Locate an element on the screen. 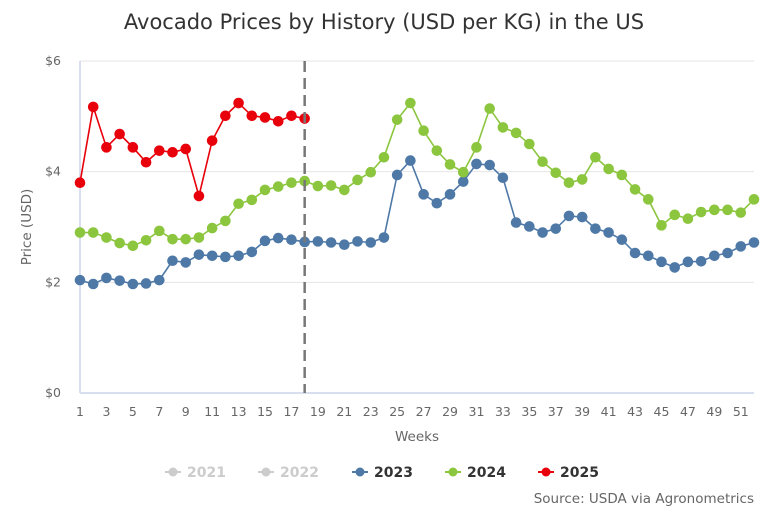 Image resolution: width=768 pixels, height=512 pixels. legend-item-2024: 2024 is located at coordinates (475, 473).